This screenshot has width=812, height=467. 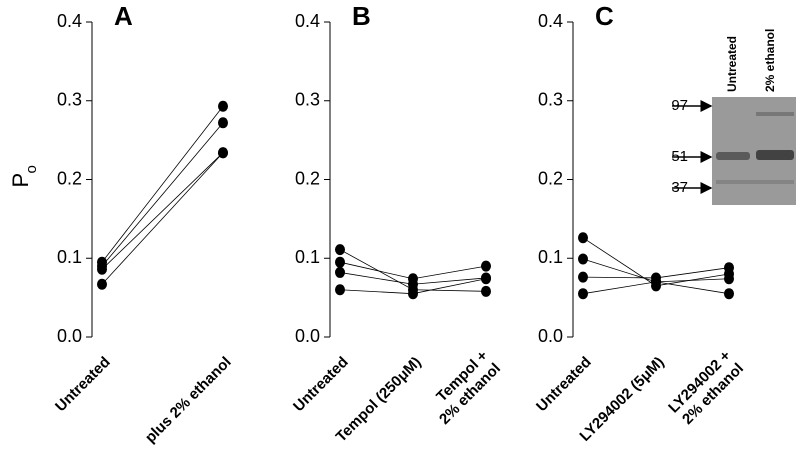 What do you see at coordinates (732, 64) in the screenshot?
I see `lane-label: Untreated` at bounding box center [732, 64].